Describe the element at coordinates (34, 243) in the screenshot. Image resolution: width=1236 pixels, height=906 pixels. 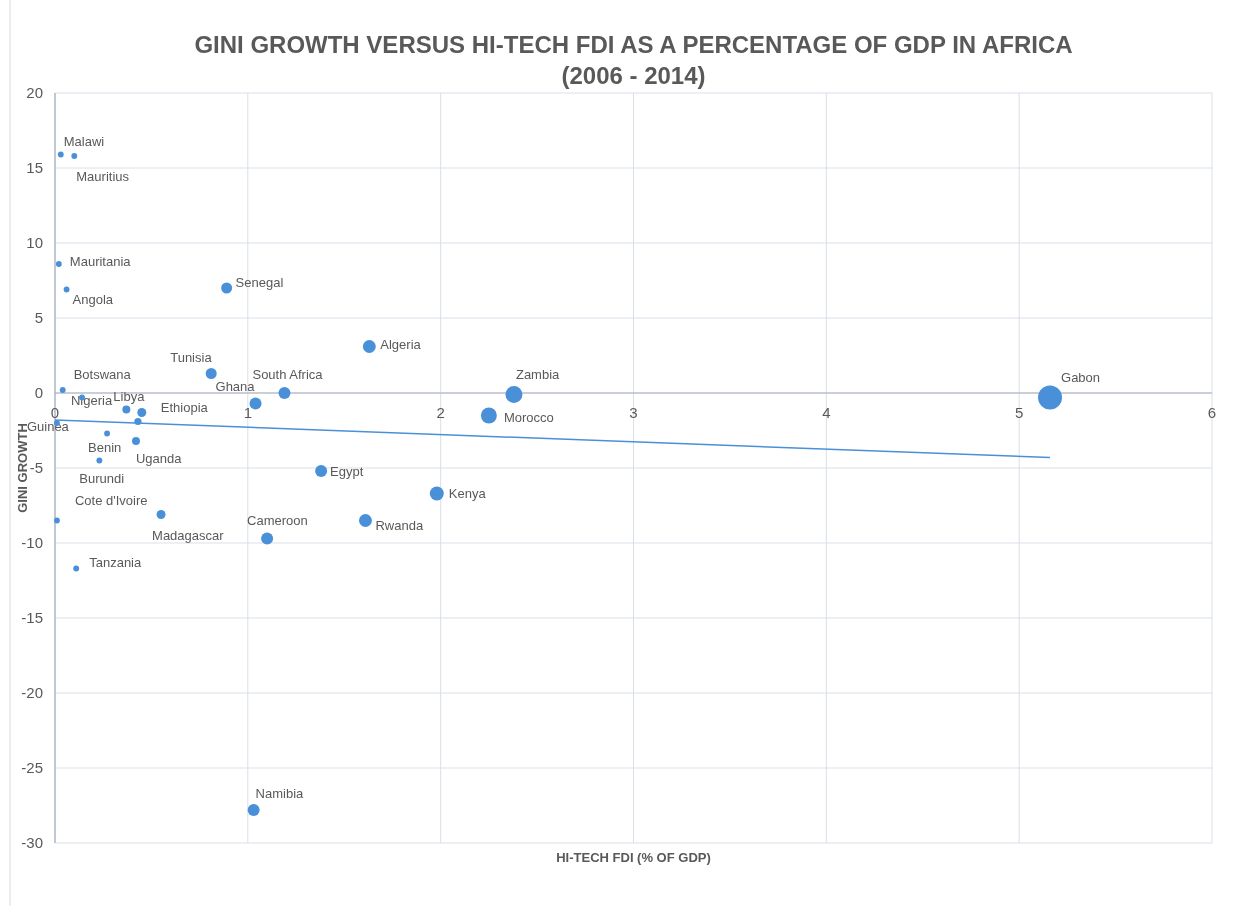
I see `y-tick-label: 10` at that location.